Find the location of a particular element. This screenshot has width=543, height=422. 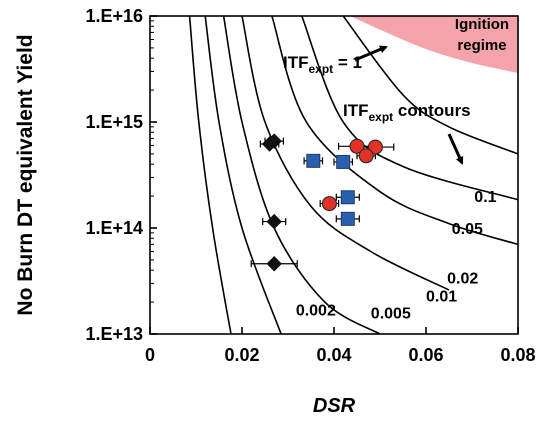

x-tick-label: 0 is located at coordinates (150, 355).